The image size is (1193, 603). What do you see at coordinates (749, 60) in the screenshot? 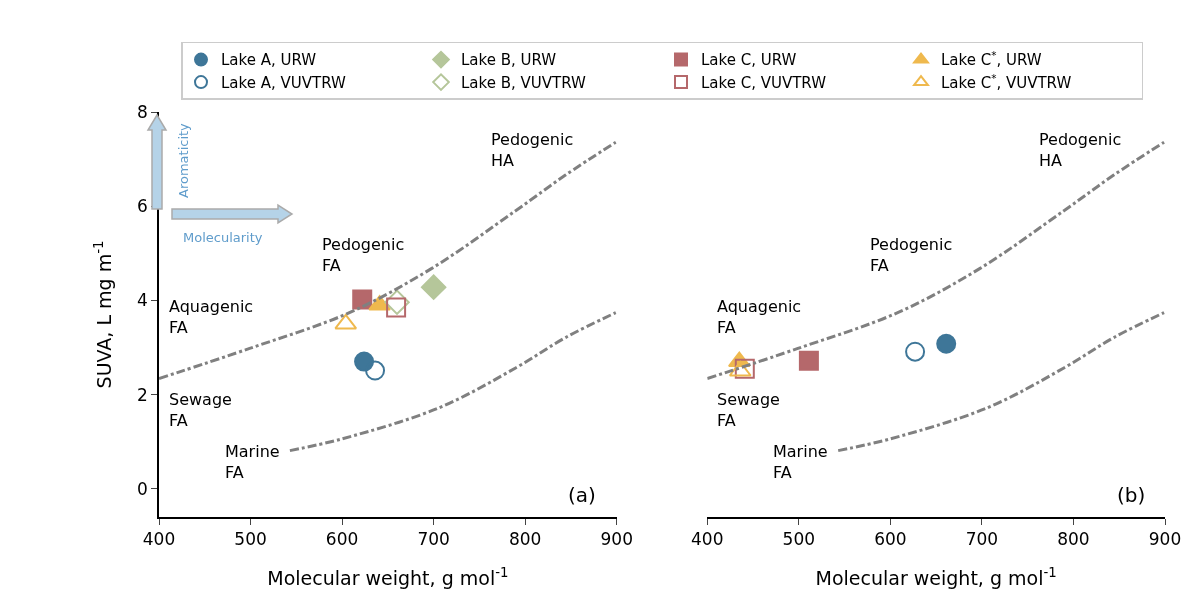
I see `legend-label: Lake C, URW` at bounding box center [749, 60].